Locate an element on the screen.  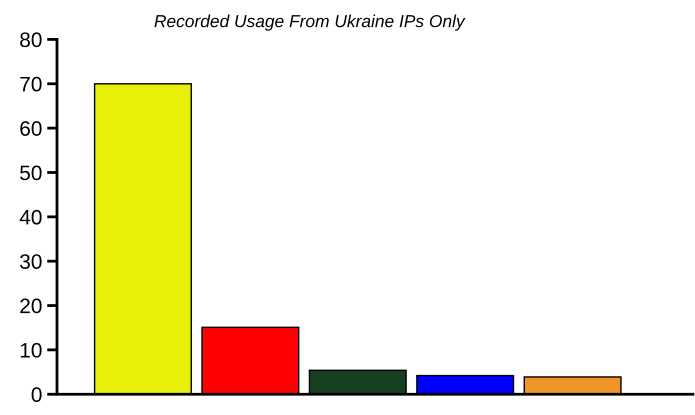
y-tick-label: 30 is located at coordinates (31, 261).